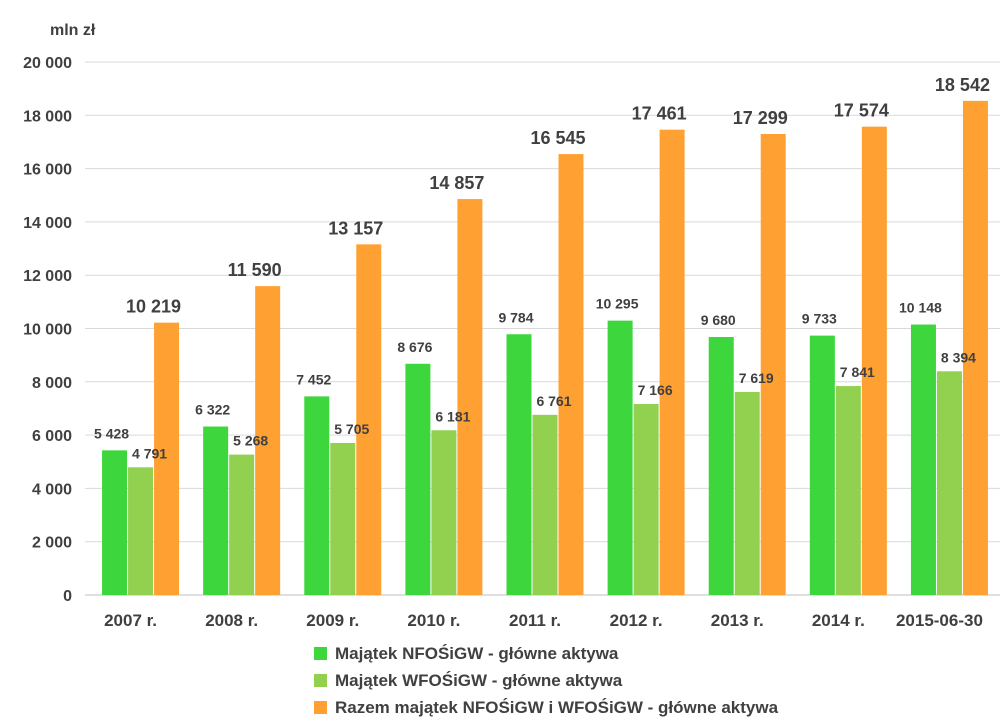 This screenshot has height=721, width=1007. What do you see at coordinates (452, 416) in the screenshot?
I see `data-label-wfosigw: 6 181` at bounding box center [452, 416].